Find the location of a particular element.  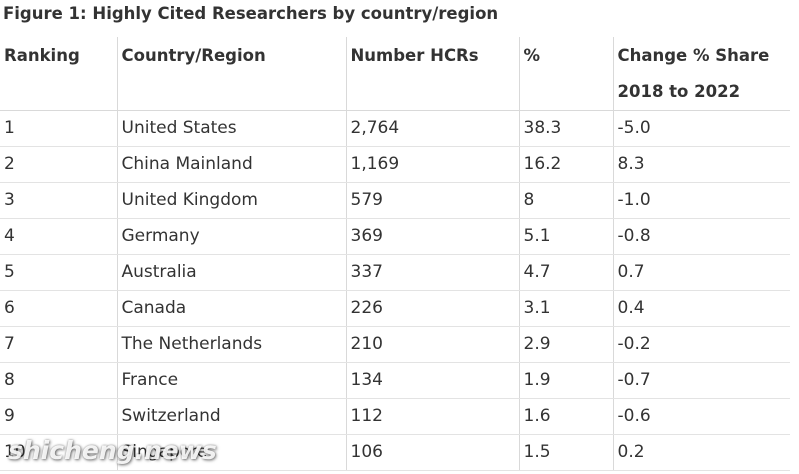

cell-number-hcrs: 337 is located at coordinates (432, 272).